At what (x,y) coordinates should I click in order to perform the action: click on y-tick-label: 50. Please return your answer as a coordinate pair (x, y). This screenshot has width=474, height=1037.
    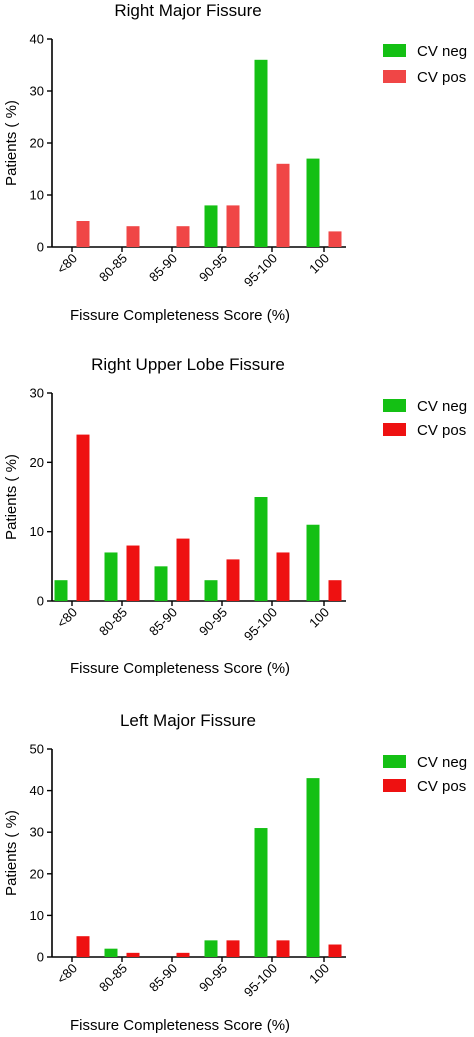
    Looking at the image, I should click on (37, 749).